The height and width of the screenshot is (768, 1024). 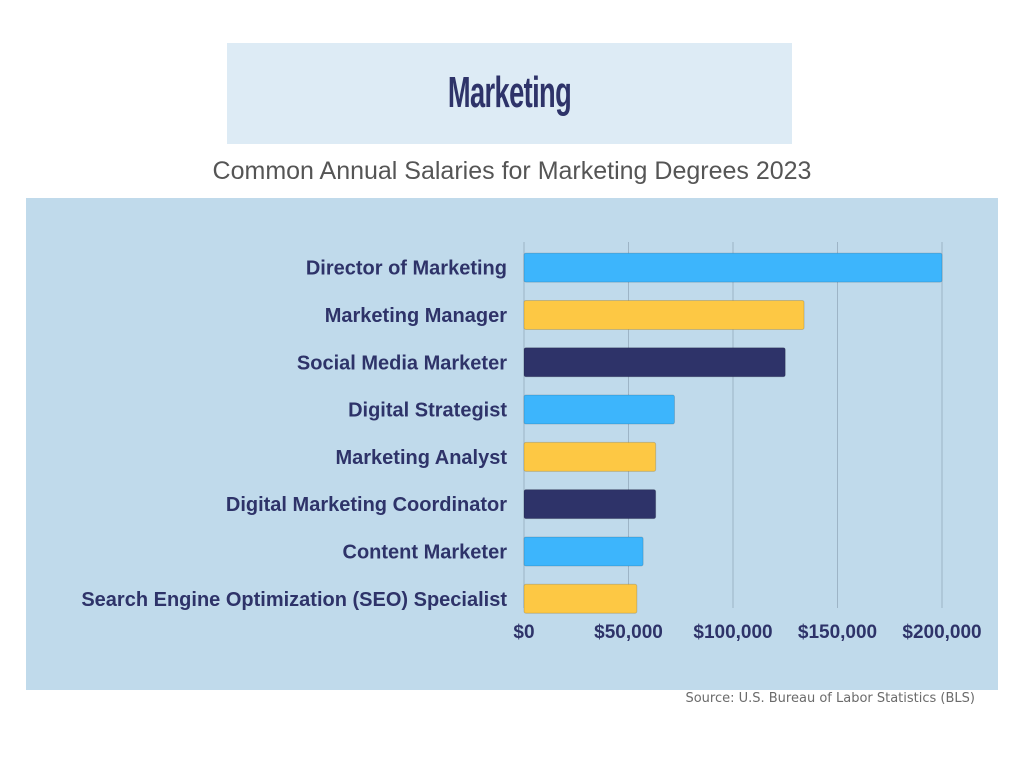 What do you see at coordinates (366, 505) in the screenshot?
I see `category-label: Digital Marketing Coordinator` at bounding box center [366, 505].